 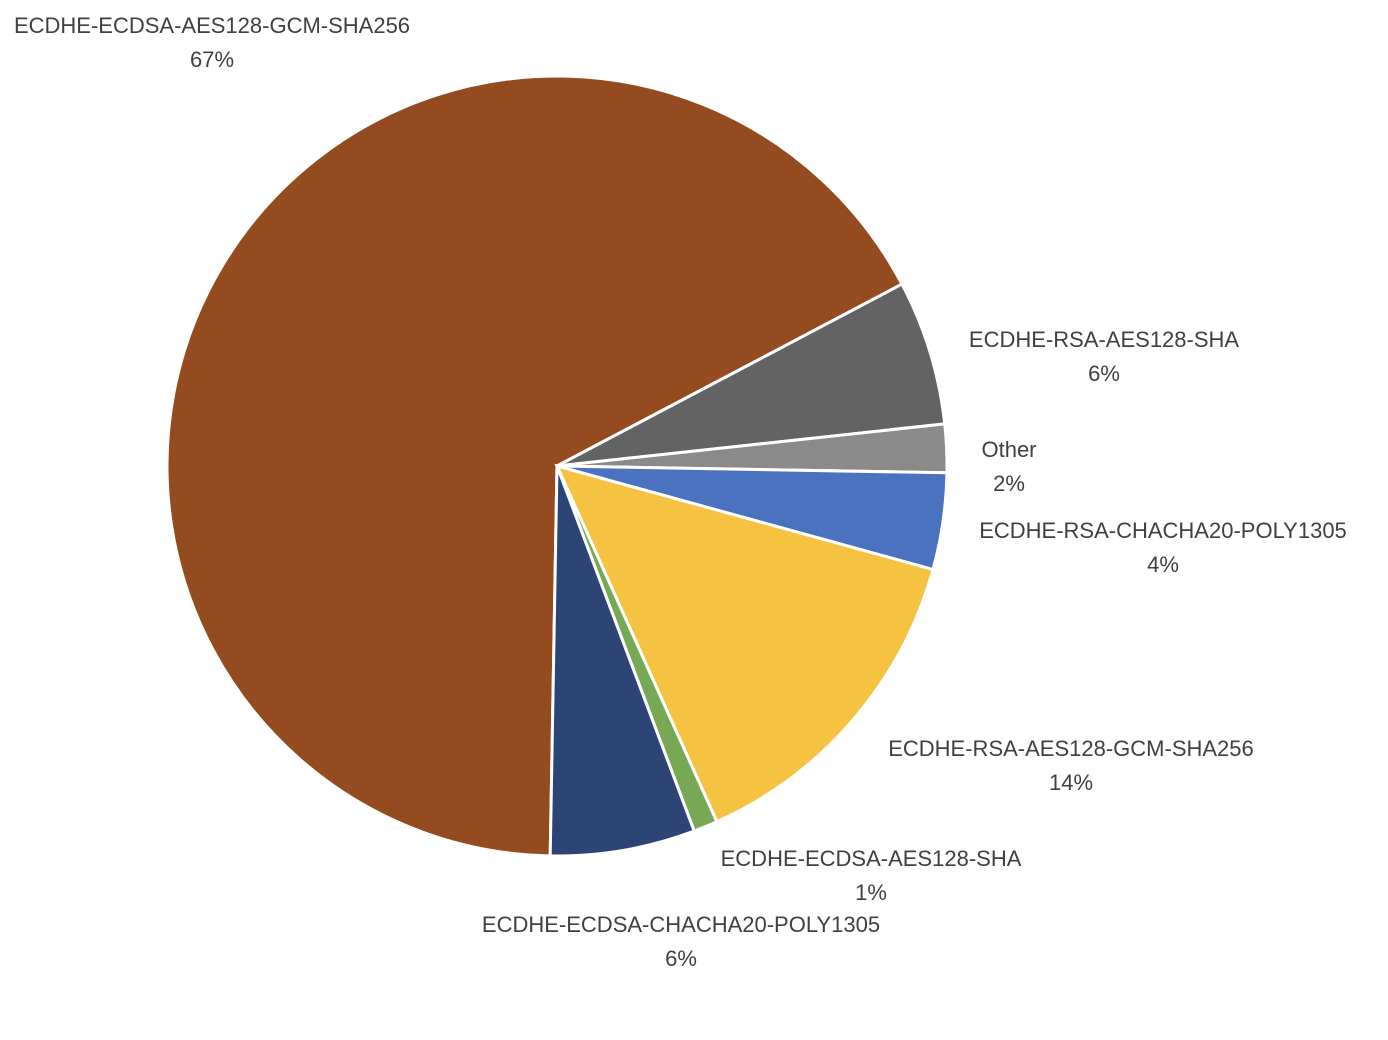 What do you see at coordinates (1008, 449) in the screenshot?
I see `slice-label: Other` at bounding box center [1008, 449].